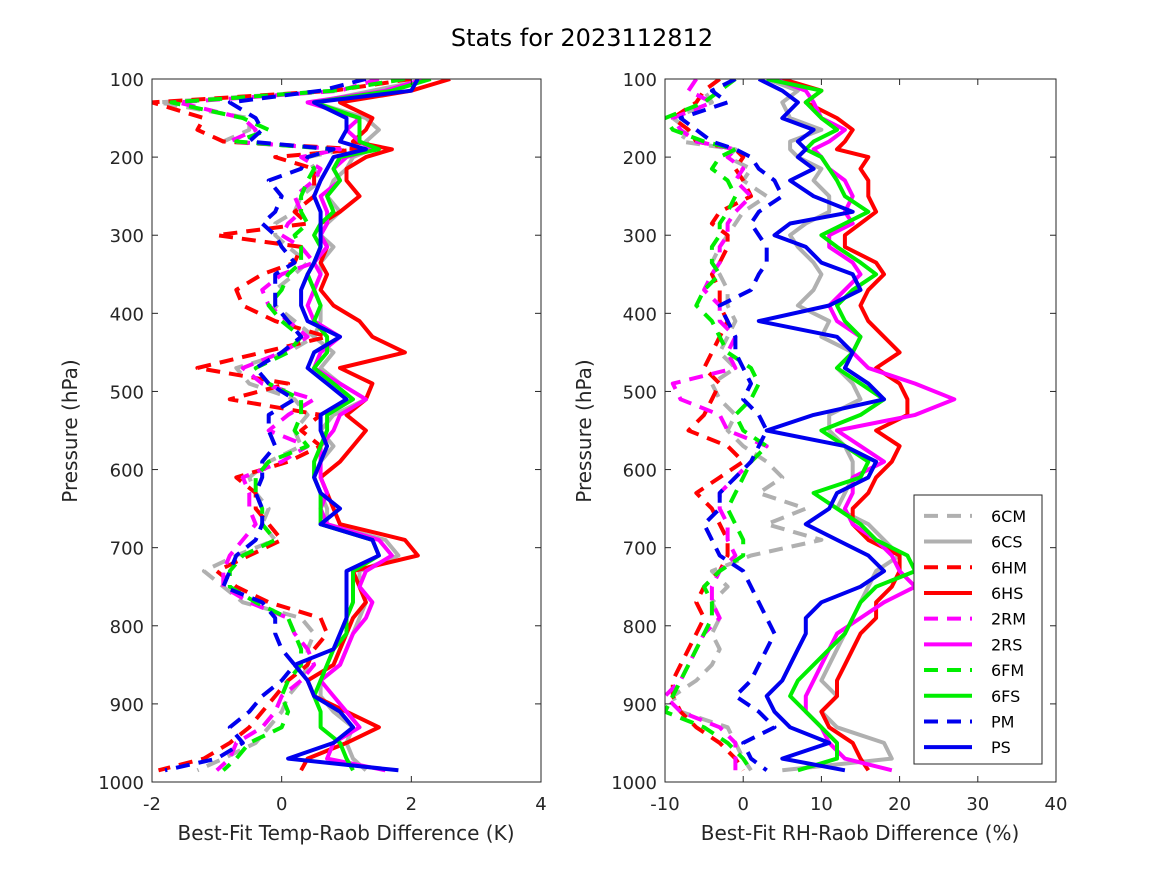 The height and width of the screenshot is (875, 1167). Describe the element at coordinates (640, 80) in the screenshot. I see `rh-y-tick-label: 100` at that location.